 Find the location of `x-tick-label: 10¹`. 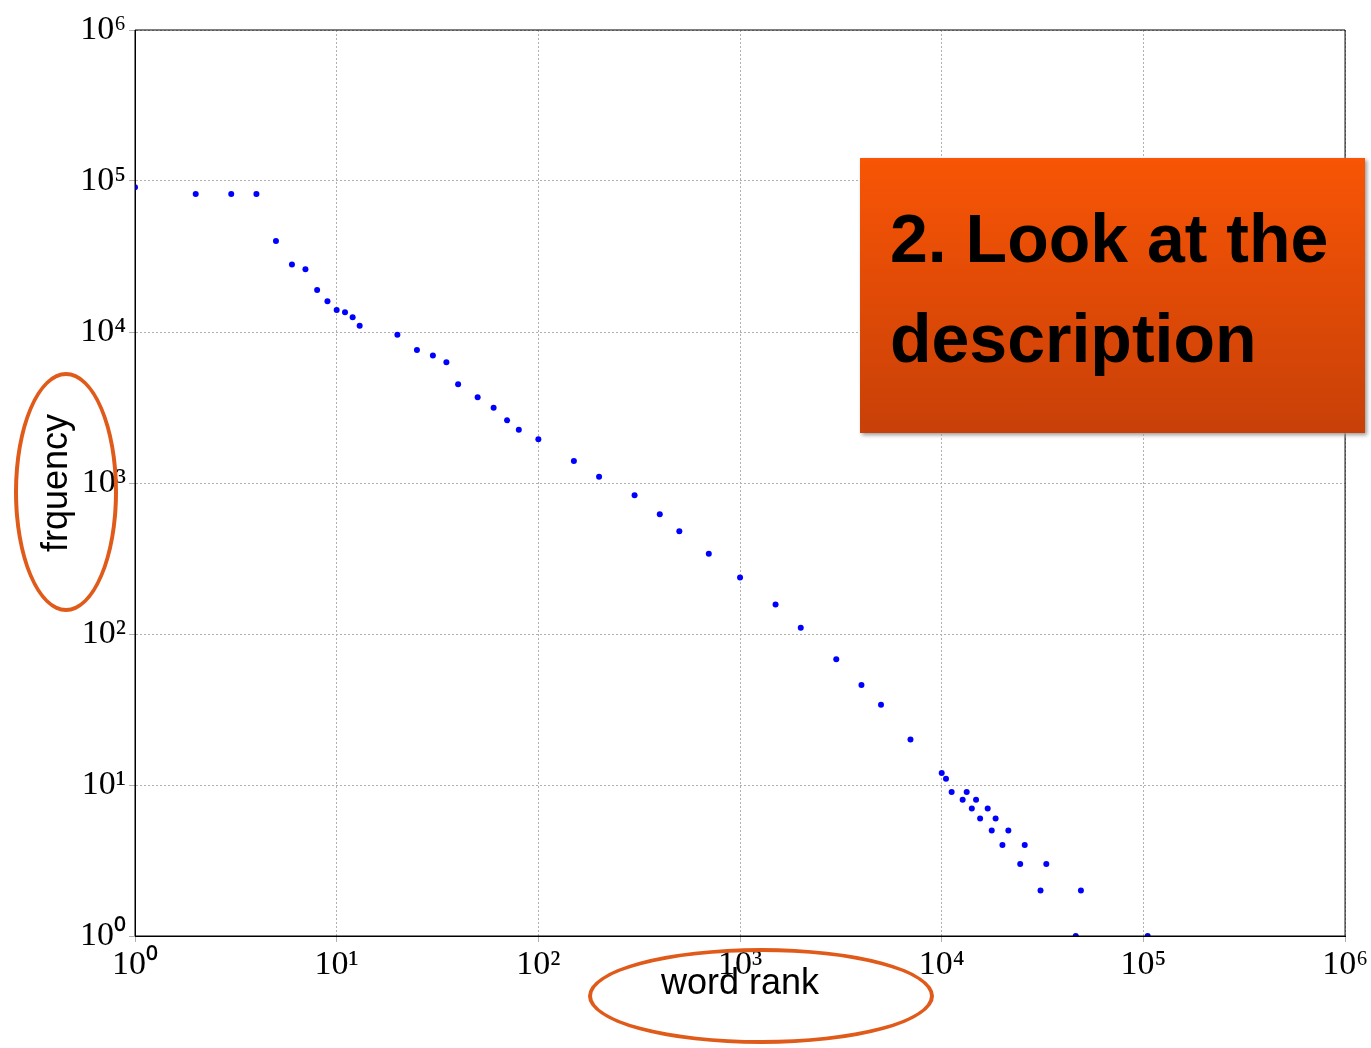

x-tick-label: 10¹ is located at coordinates (336, 963).